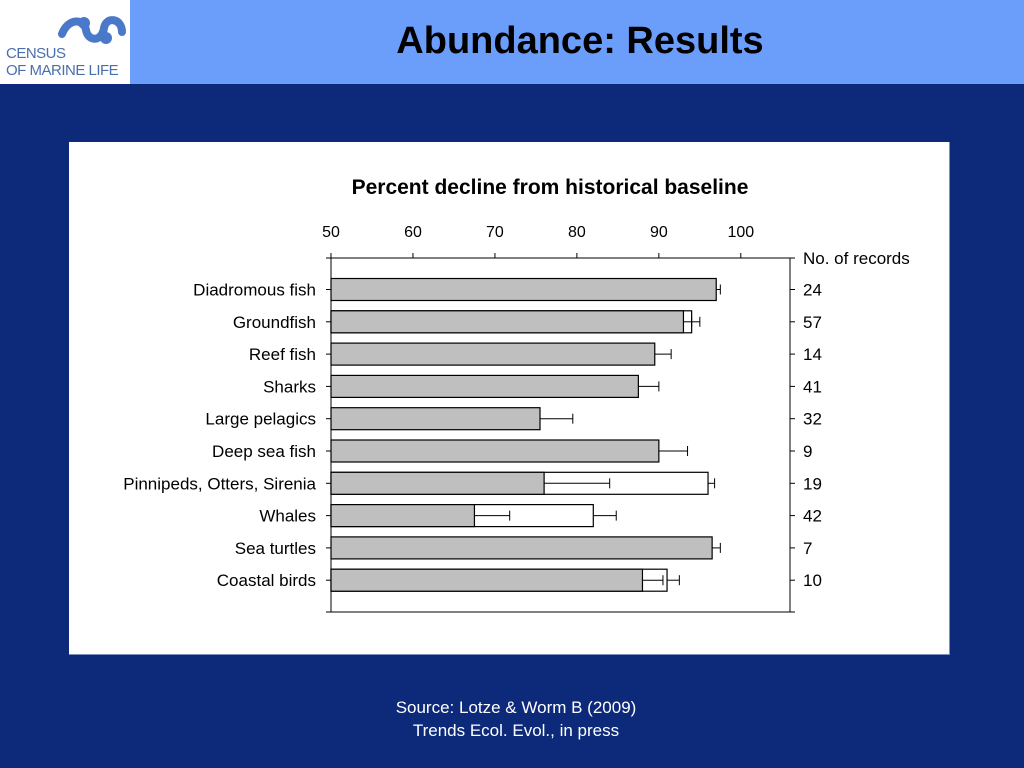 The width and height of the screenshot is (1024, 768). I want to click on category-label: Coastal birds, so click(266, 580).